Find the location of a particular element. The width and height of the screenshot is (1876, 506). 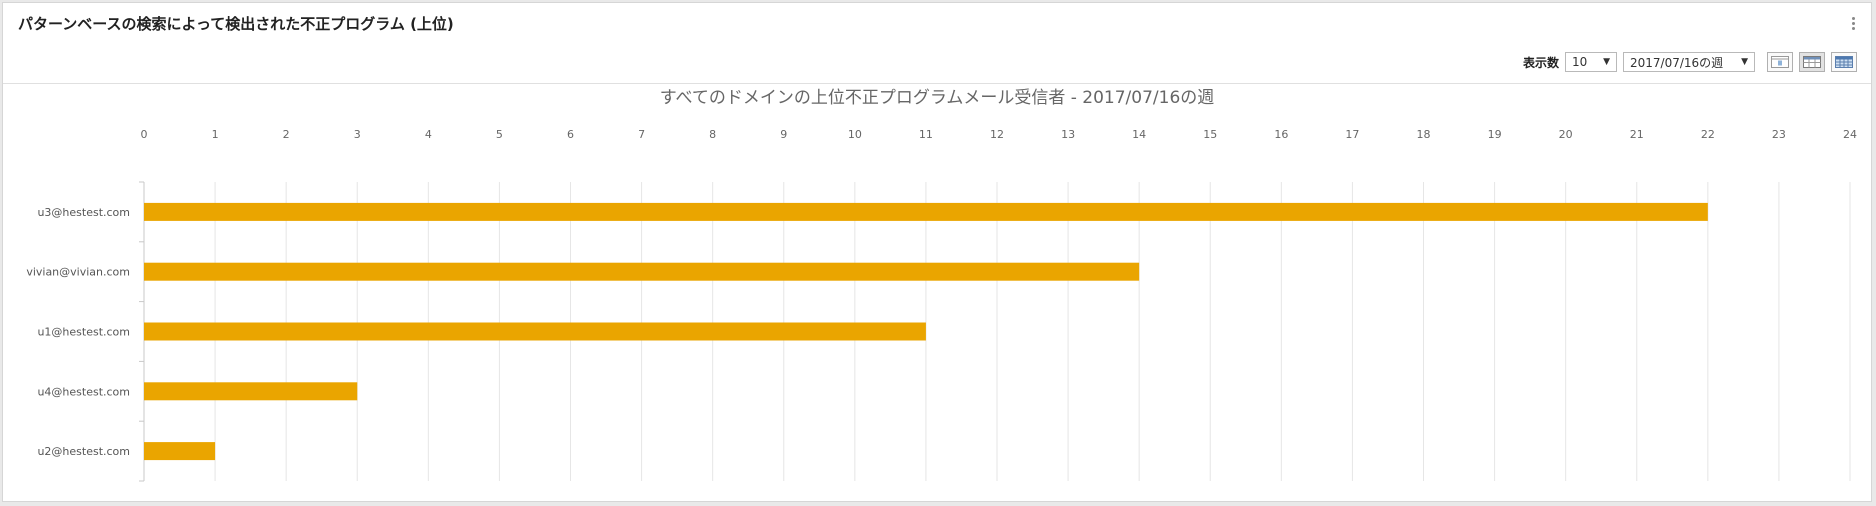

calendar-day-icon is located at coordinates (1780, 62).